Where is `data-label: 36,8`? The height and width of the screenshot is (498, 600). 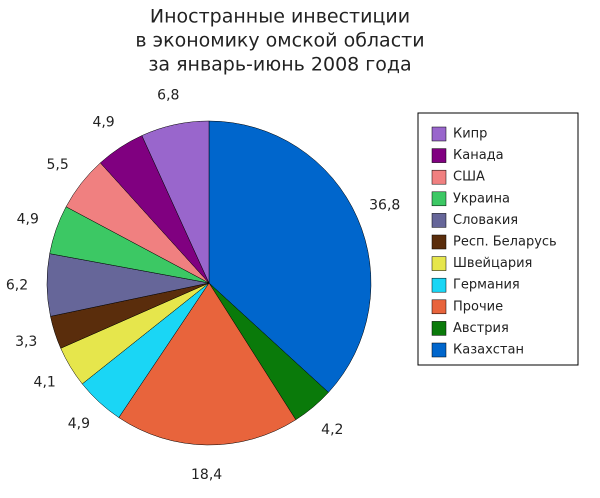
data-label: 36,8 is located at coordinates (384, 206).